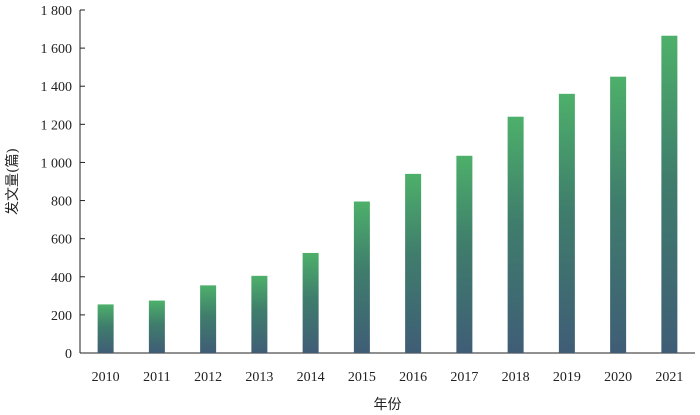  Describe the element at coordinates (57, 125) in the screenshot. I see `y-tick-label: 1 200` at that location.